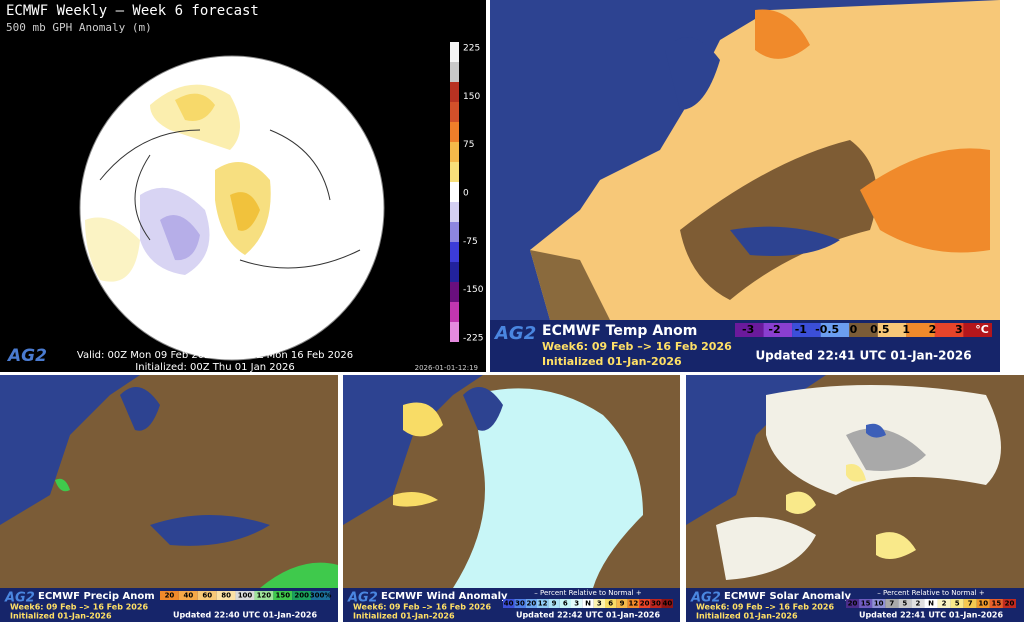 The width and height of the screenshot is (1024, 622). I want to click on legend-label: 9, so click(554, 604).